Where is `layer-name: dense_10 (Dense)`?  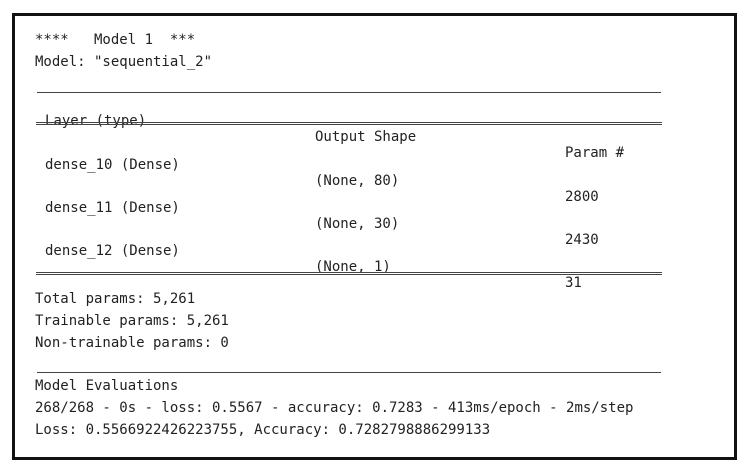
layer-name: dense_10 (Dense) is located at coordinates (112, 165).